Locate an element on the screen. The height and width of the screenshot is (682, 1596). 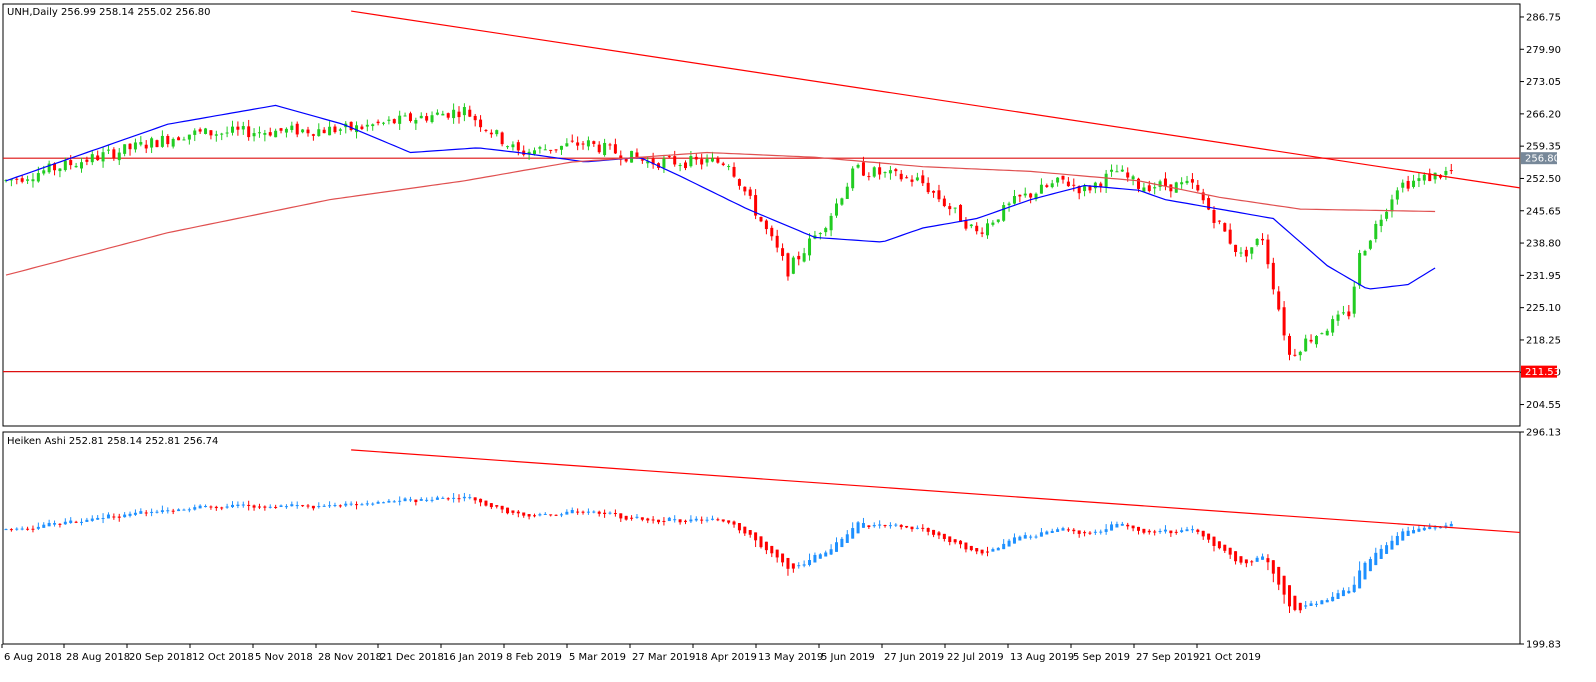
x-tick-label: 27 Sep 2019 is located at coordinates (1167, 657).